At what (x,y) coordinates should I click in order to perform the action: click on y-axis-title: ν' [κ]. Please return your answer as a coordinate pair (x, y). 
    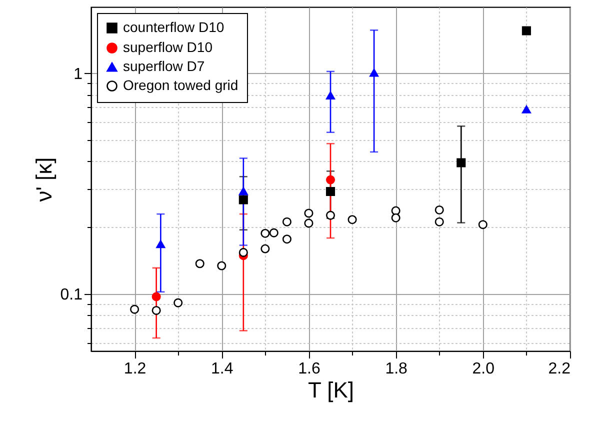
    Looking at the image, I should click on (43, 179).